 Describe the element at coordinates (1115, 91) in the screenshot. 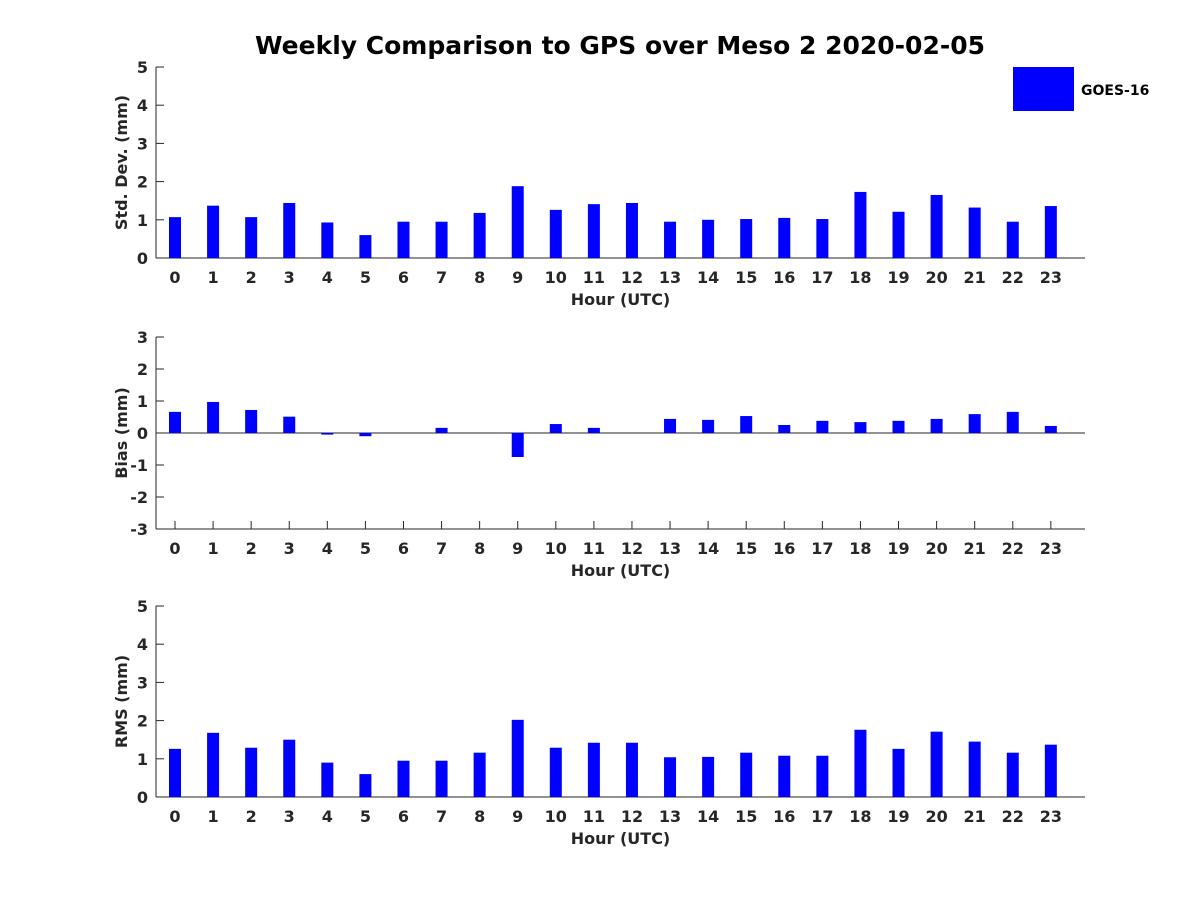

I see `legend-label: GOES-16` at that location.